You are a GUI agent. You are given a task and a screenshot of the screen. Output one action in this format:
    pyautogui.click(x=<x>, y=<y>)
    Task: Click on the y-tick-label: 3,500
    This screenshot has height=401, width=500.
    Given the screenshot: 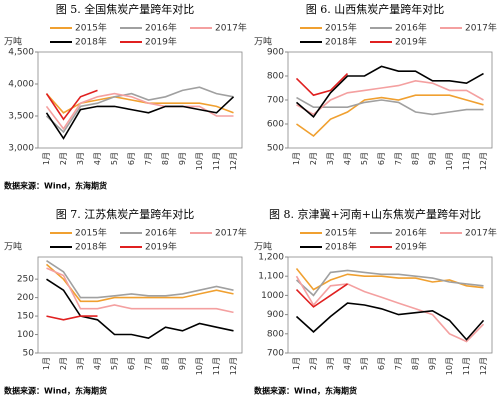 What is the action you would take?
    pyautogui.click(x=21, y=117)
    